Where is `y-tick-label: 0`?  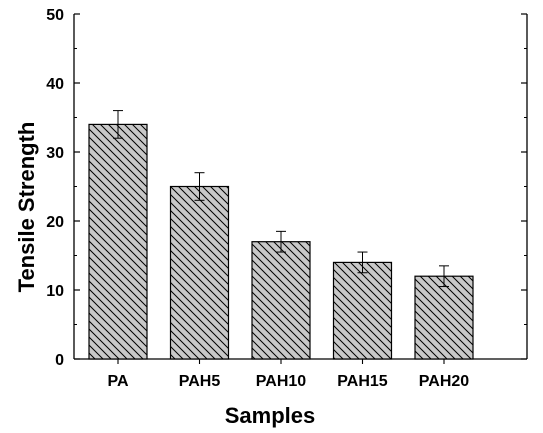 y-tick-label: 0 is located at coordinates (59, 360).